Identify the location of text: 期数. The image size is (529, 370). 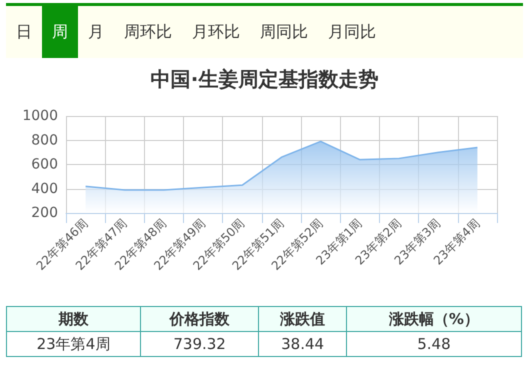
(73, 319).